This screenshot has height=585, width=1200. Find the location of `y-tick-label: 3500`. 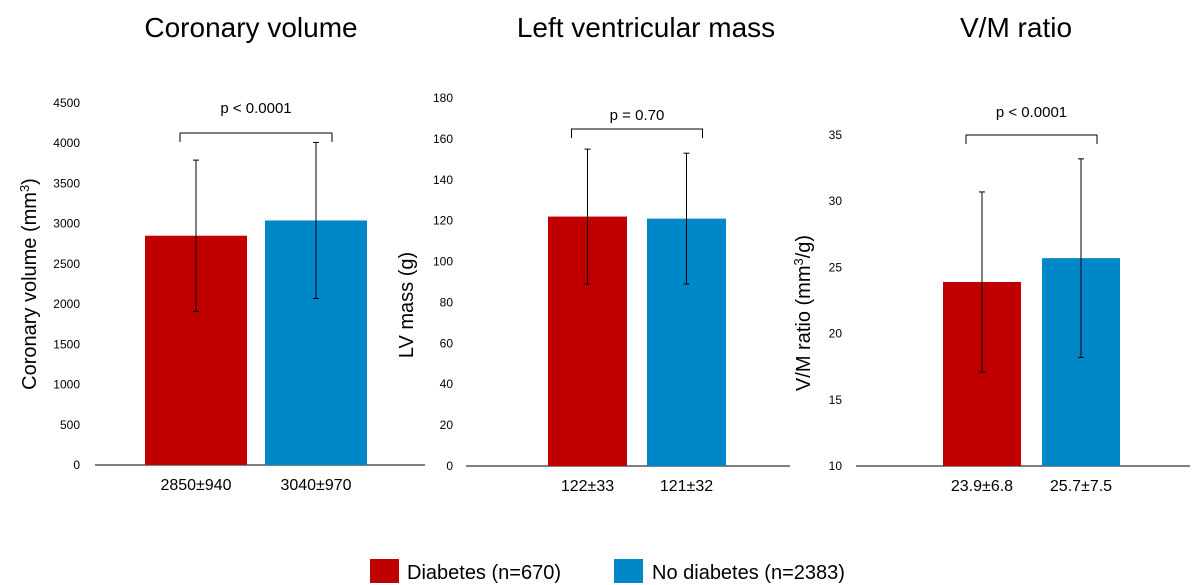

y-tick-label: 3500 is located at coordinates (66, 183).